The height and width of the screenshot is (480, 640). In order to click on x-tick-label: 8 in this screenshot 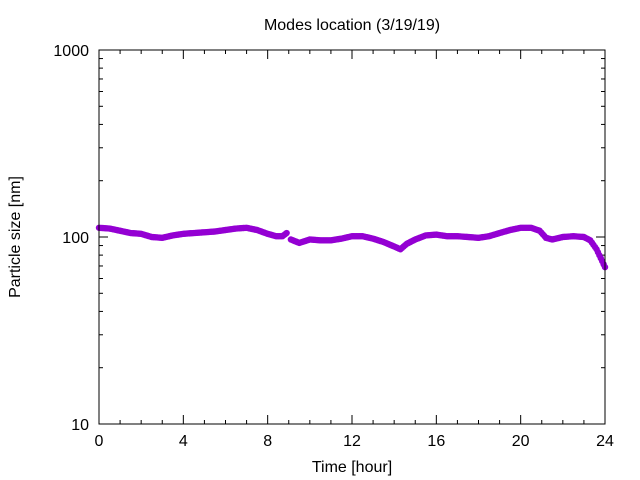, I will do `click(267, 441)`.